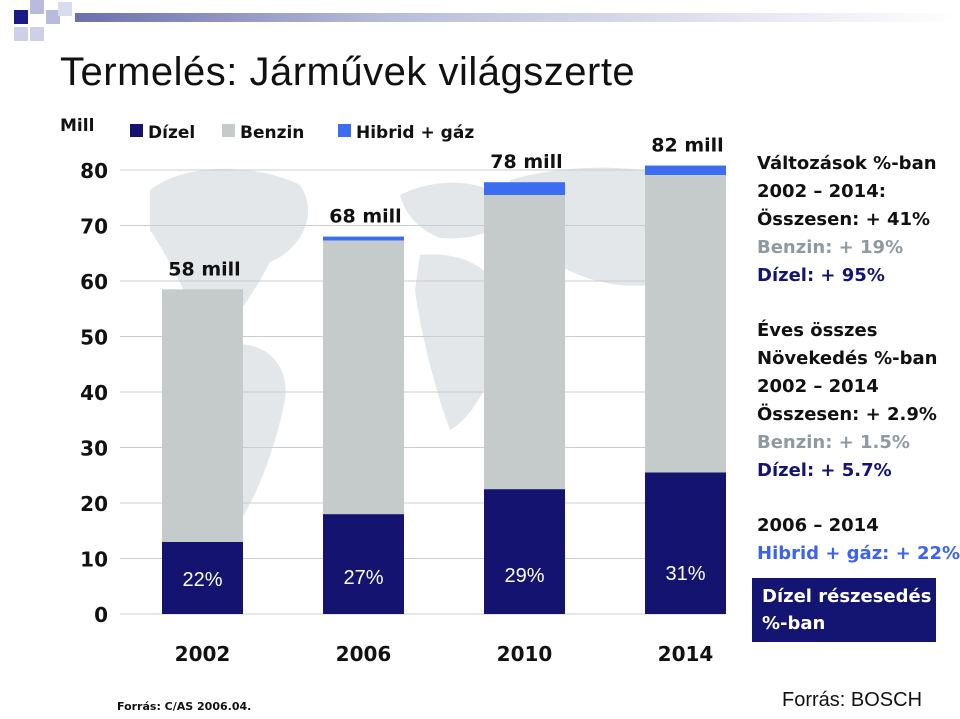  What do you see at coordinates (444, 654) in the screenshot?
I see `x-axis: 2002 2006 2010 2014` at bounding box center [444, 654].